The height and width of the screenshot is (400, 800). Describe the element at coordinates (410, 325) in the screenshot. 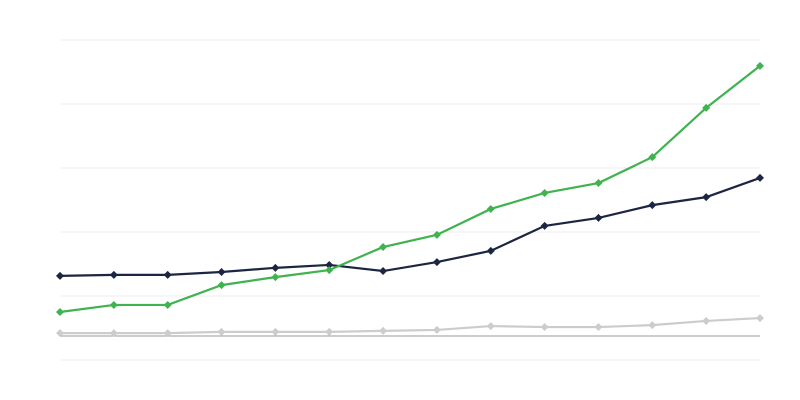

I see `series-line` at that location.